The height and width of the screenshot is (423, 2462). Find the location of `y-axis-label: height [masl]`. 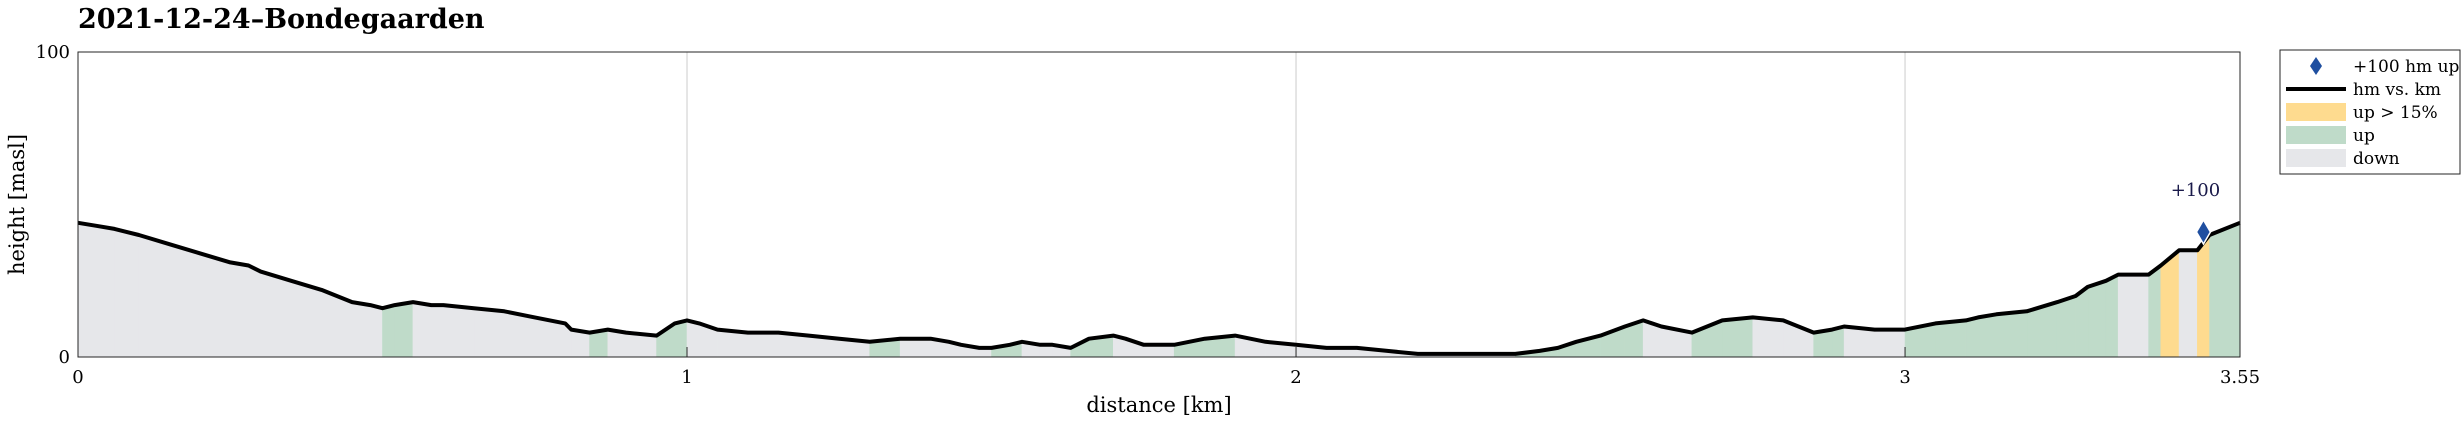

y-axis-label: height [masl] is located at coordinates (17, 204).